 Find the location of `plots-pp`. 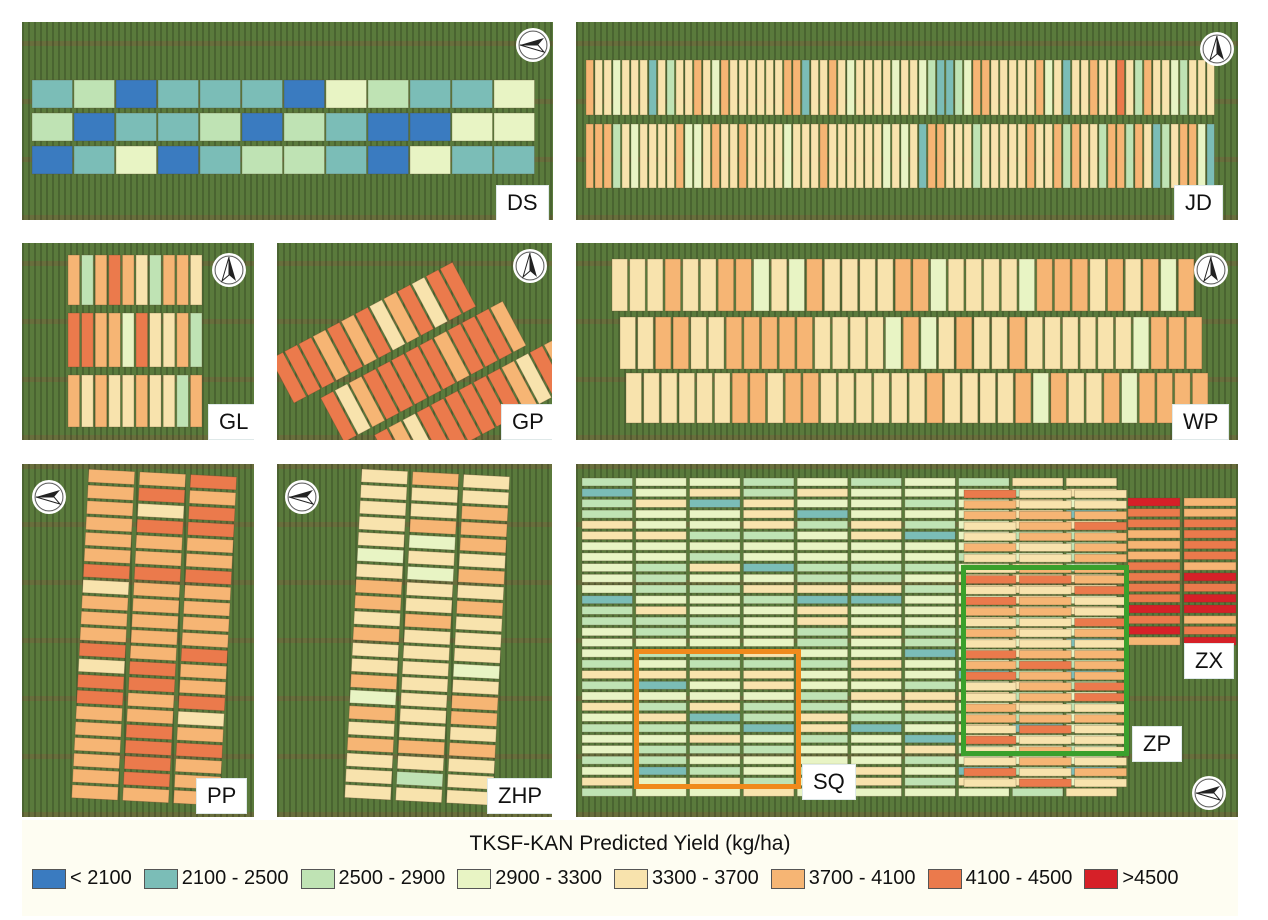

plots-pp is located at coordinates (154, 637).